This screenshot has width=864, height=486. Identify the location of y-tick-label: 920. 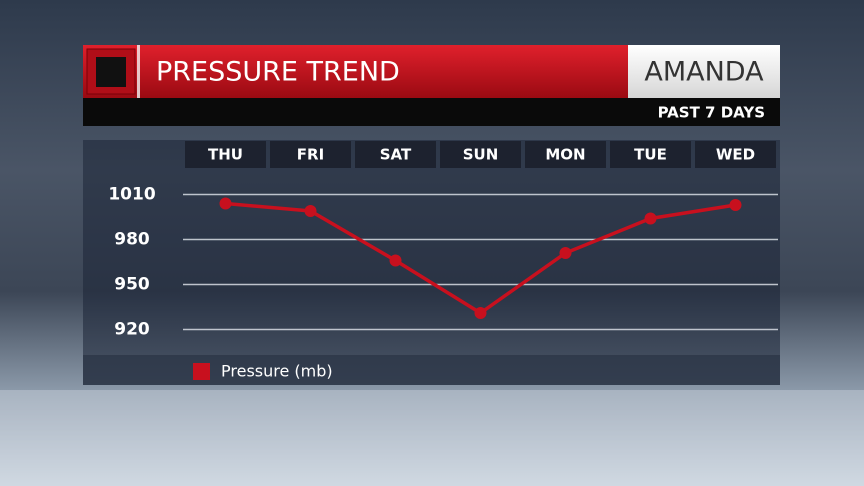
(132, 330).